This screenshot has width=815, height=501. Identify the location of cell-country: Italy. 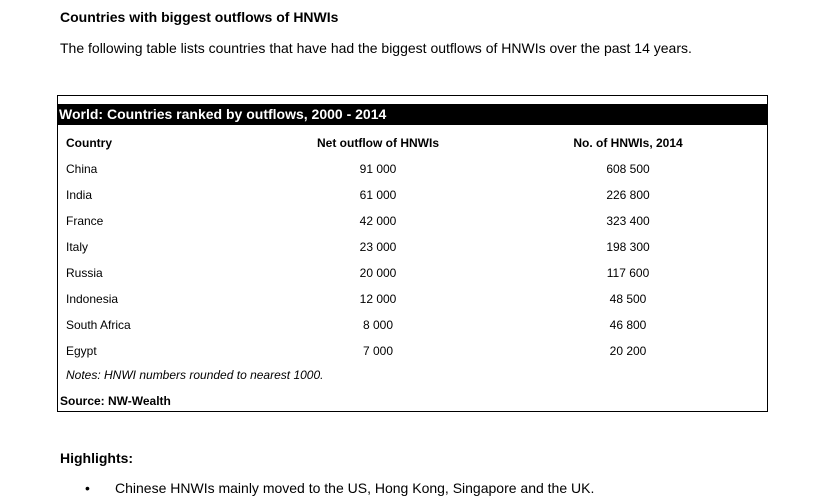
(77, 247).